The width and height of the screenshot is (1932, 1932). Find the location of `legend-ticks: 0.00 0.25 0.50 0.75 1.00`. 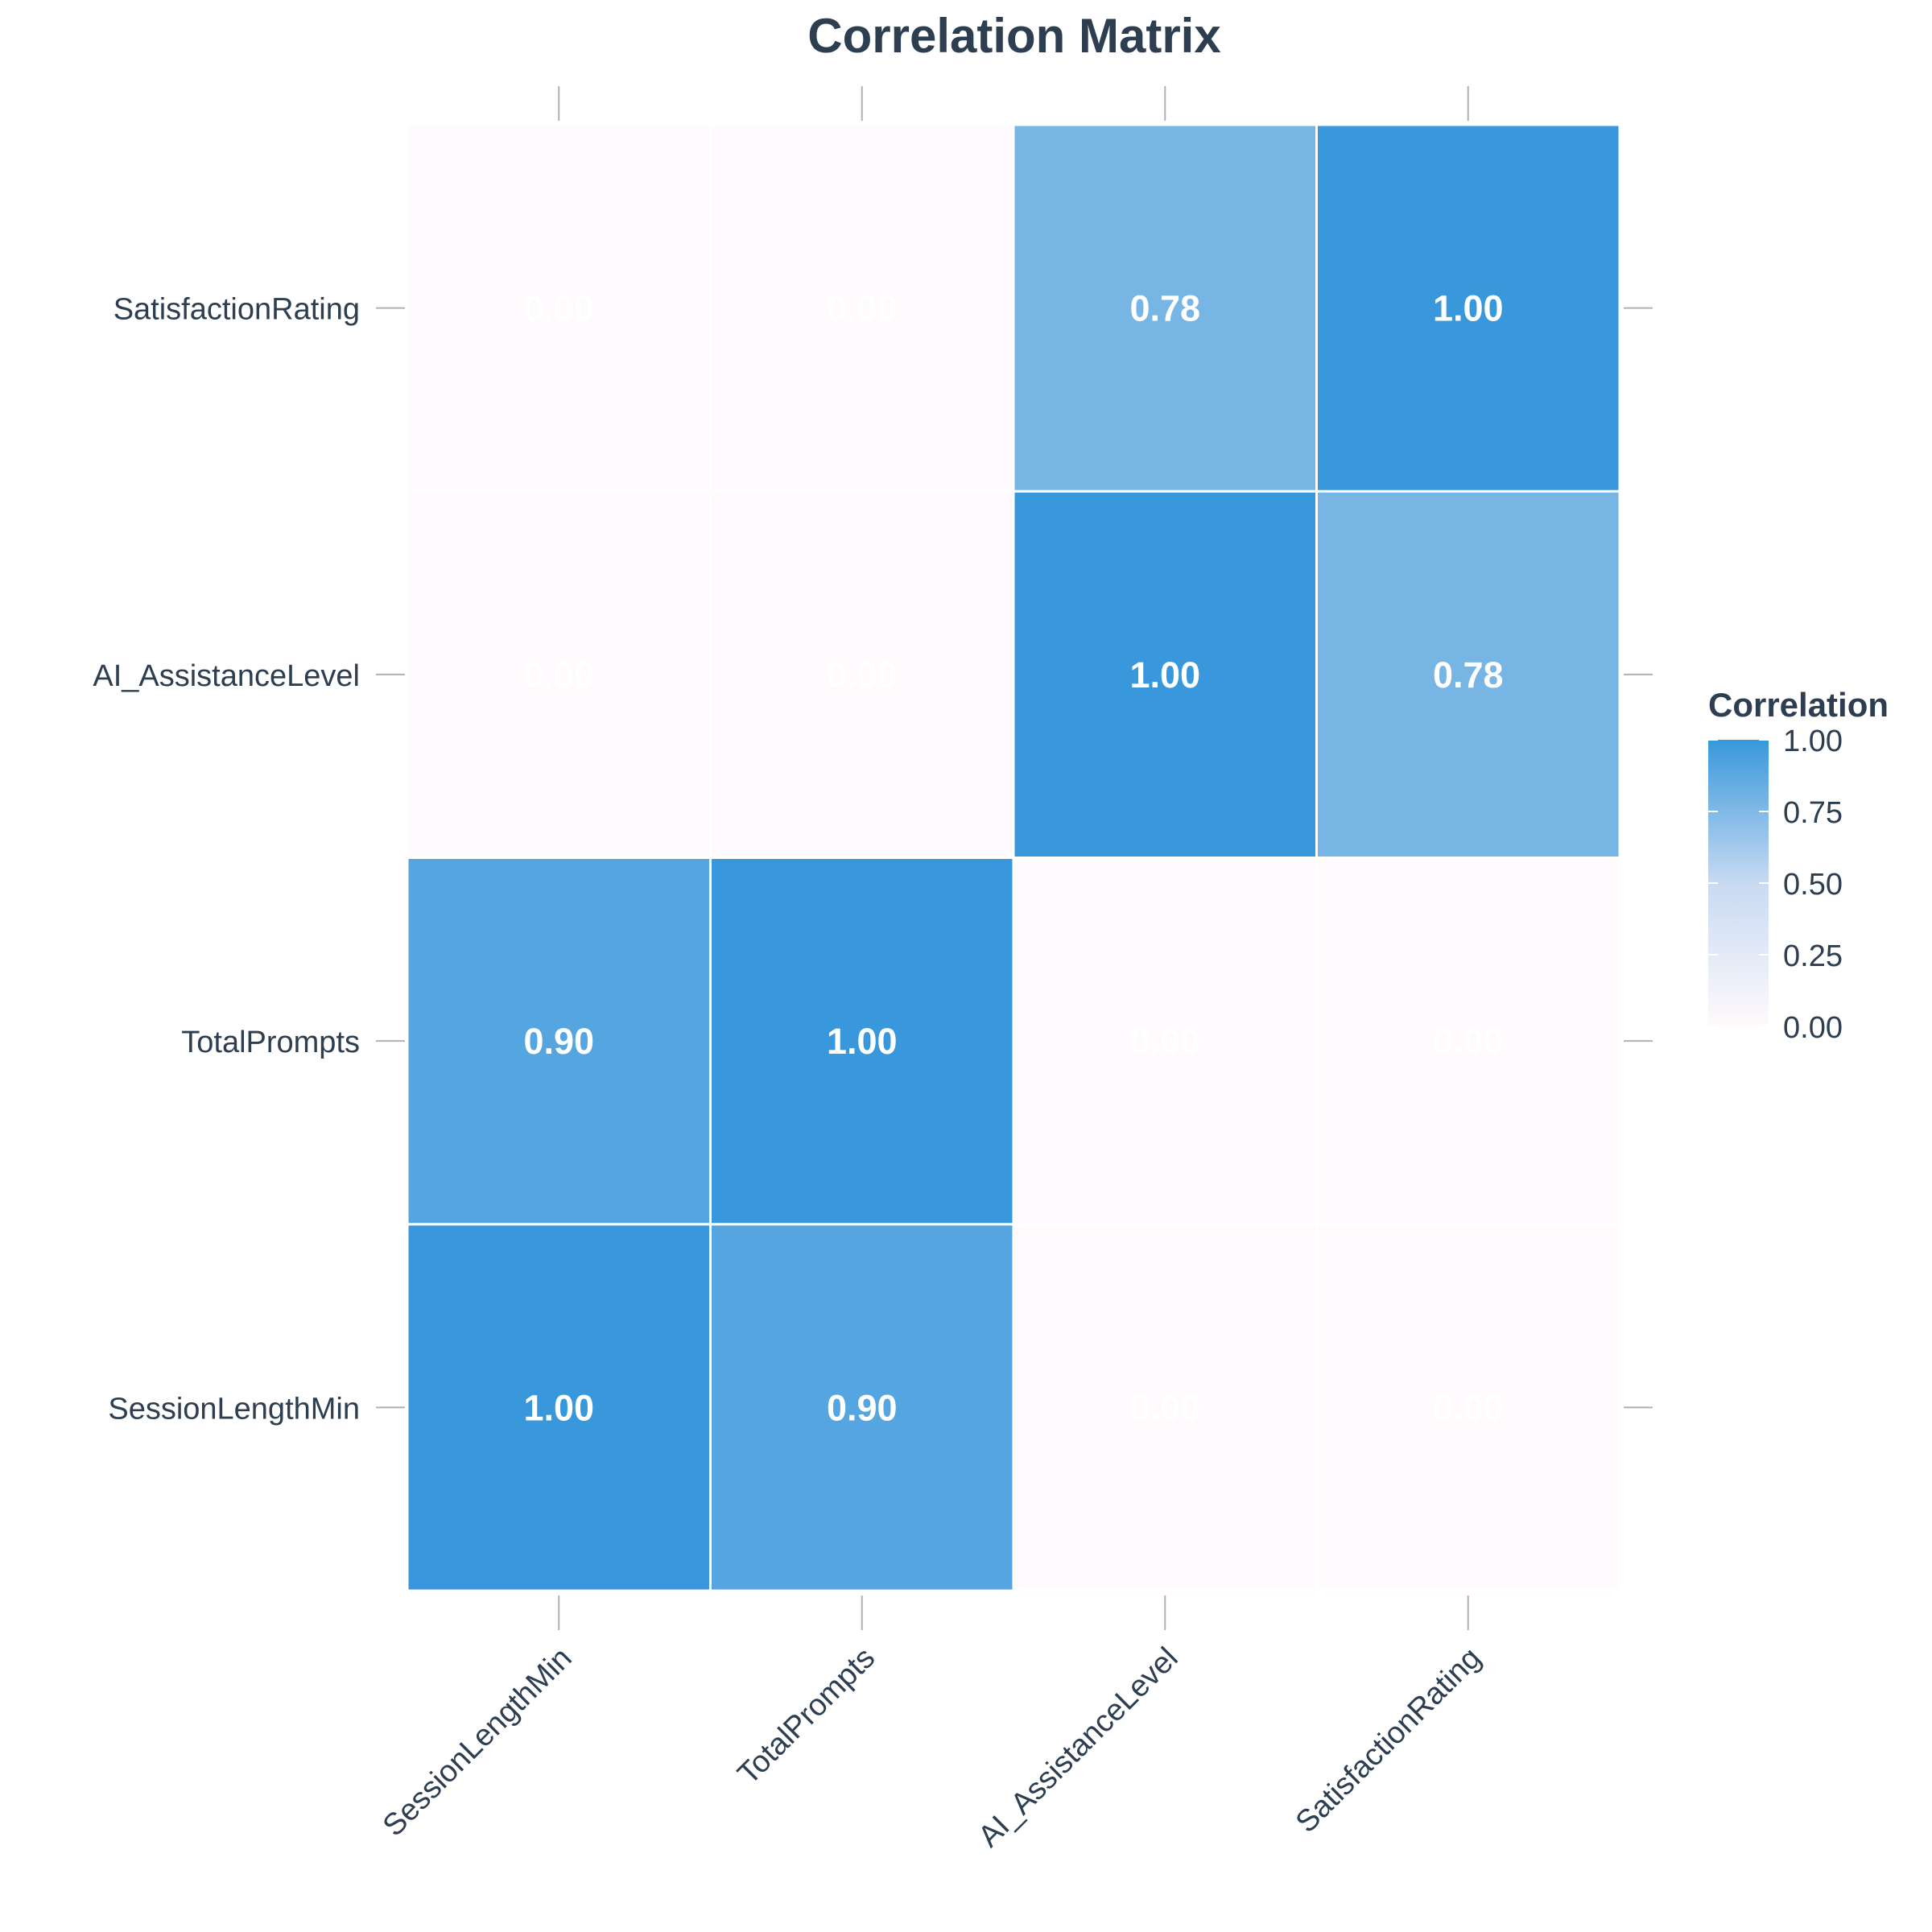

legend-ticks: 0.00 0.25 0.50 0.75 1.00 is located at coordinates (1775, 885).